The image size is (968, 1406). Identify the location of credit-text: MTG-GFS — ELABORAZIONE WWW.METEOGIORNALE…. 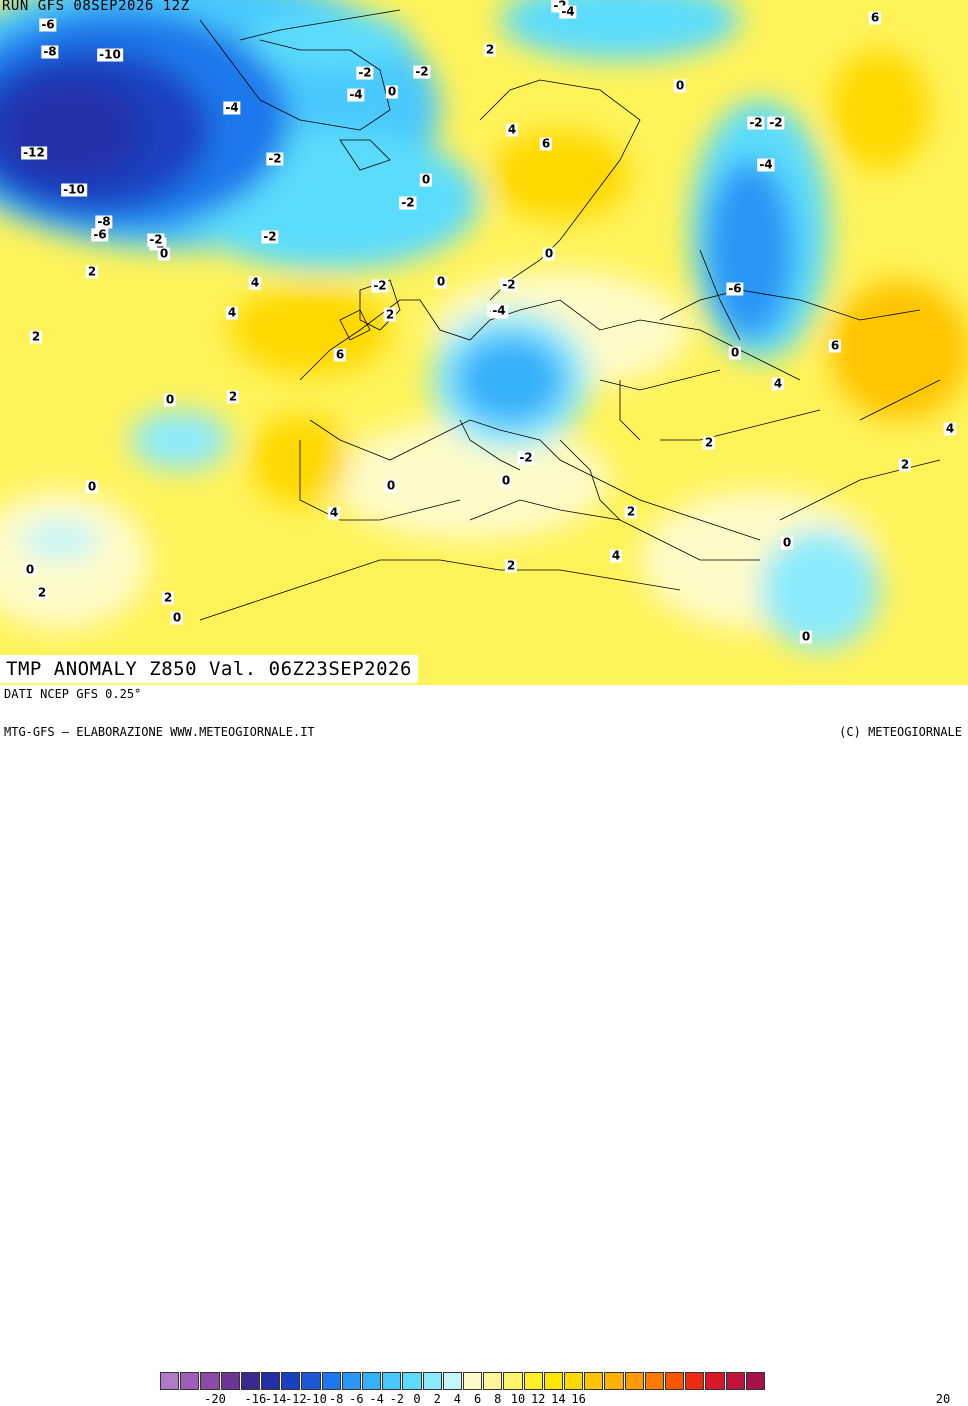
(159, 732).